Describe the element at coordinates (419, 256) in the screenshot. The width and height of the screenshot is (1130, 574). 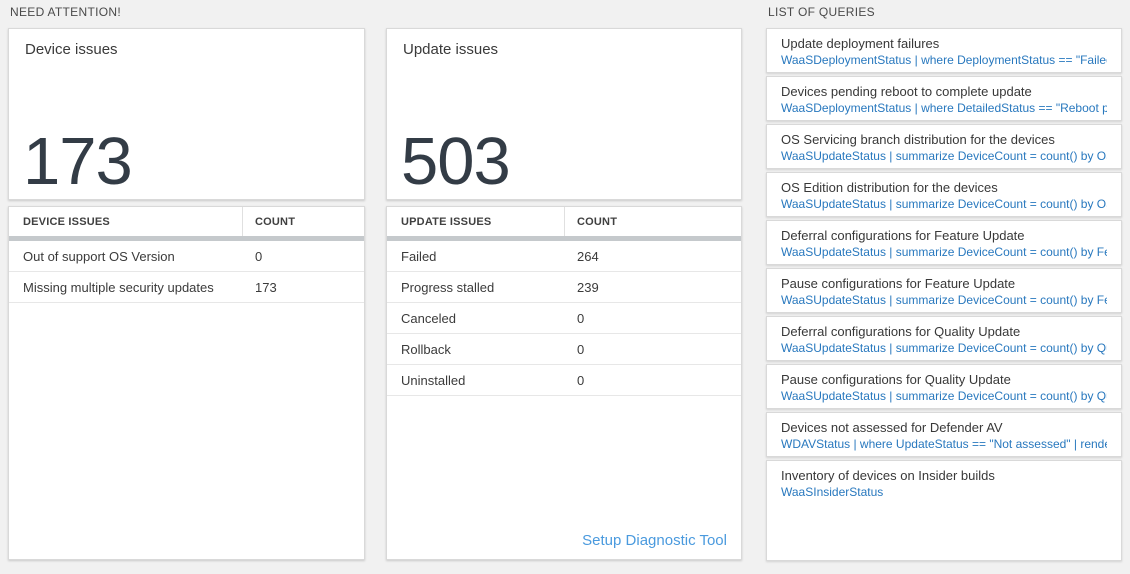
I see `row-label: Failed` at that location.